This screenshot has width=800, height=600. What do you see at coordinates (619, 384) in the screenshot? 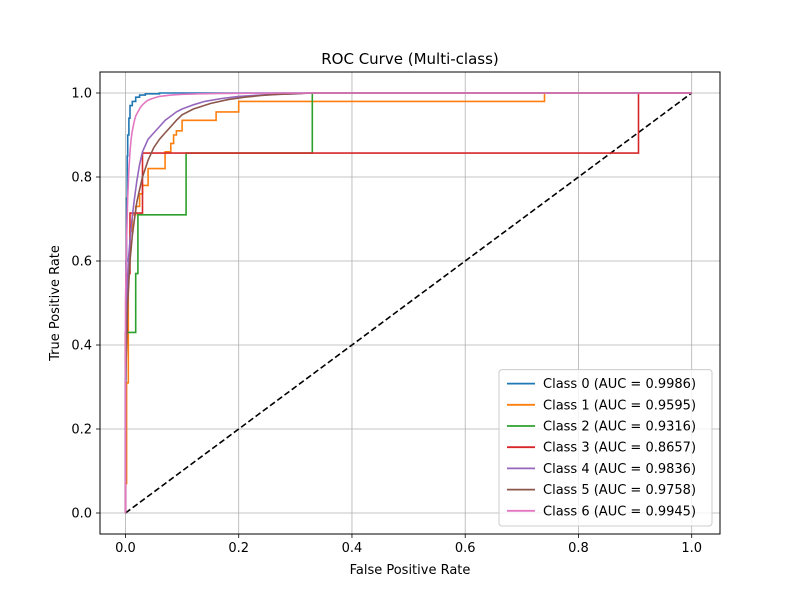
I see `legend-entry: Class 0 (AUC = 0.9986)` at bounding box center [619, 384].